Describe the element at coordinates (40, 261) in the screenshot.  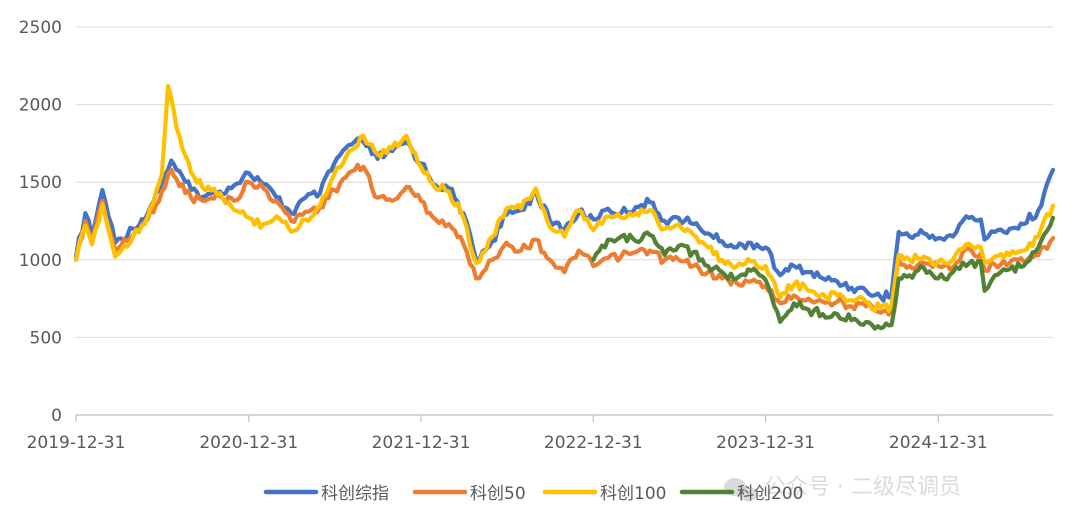
I see `y-tick-label: 1000` at that location.